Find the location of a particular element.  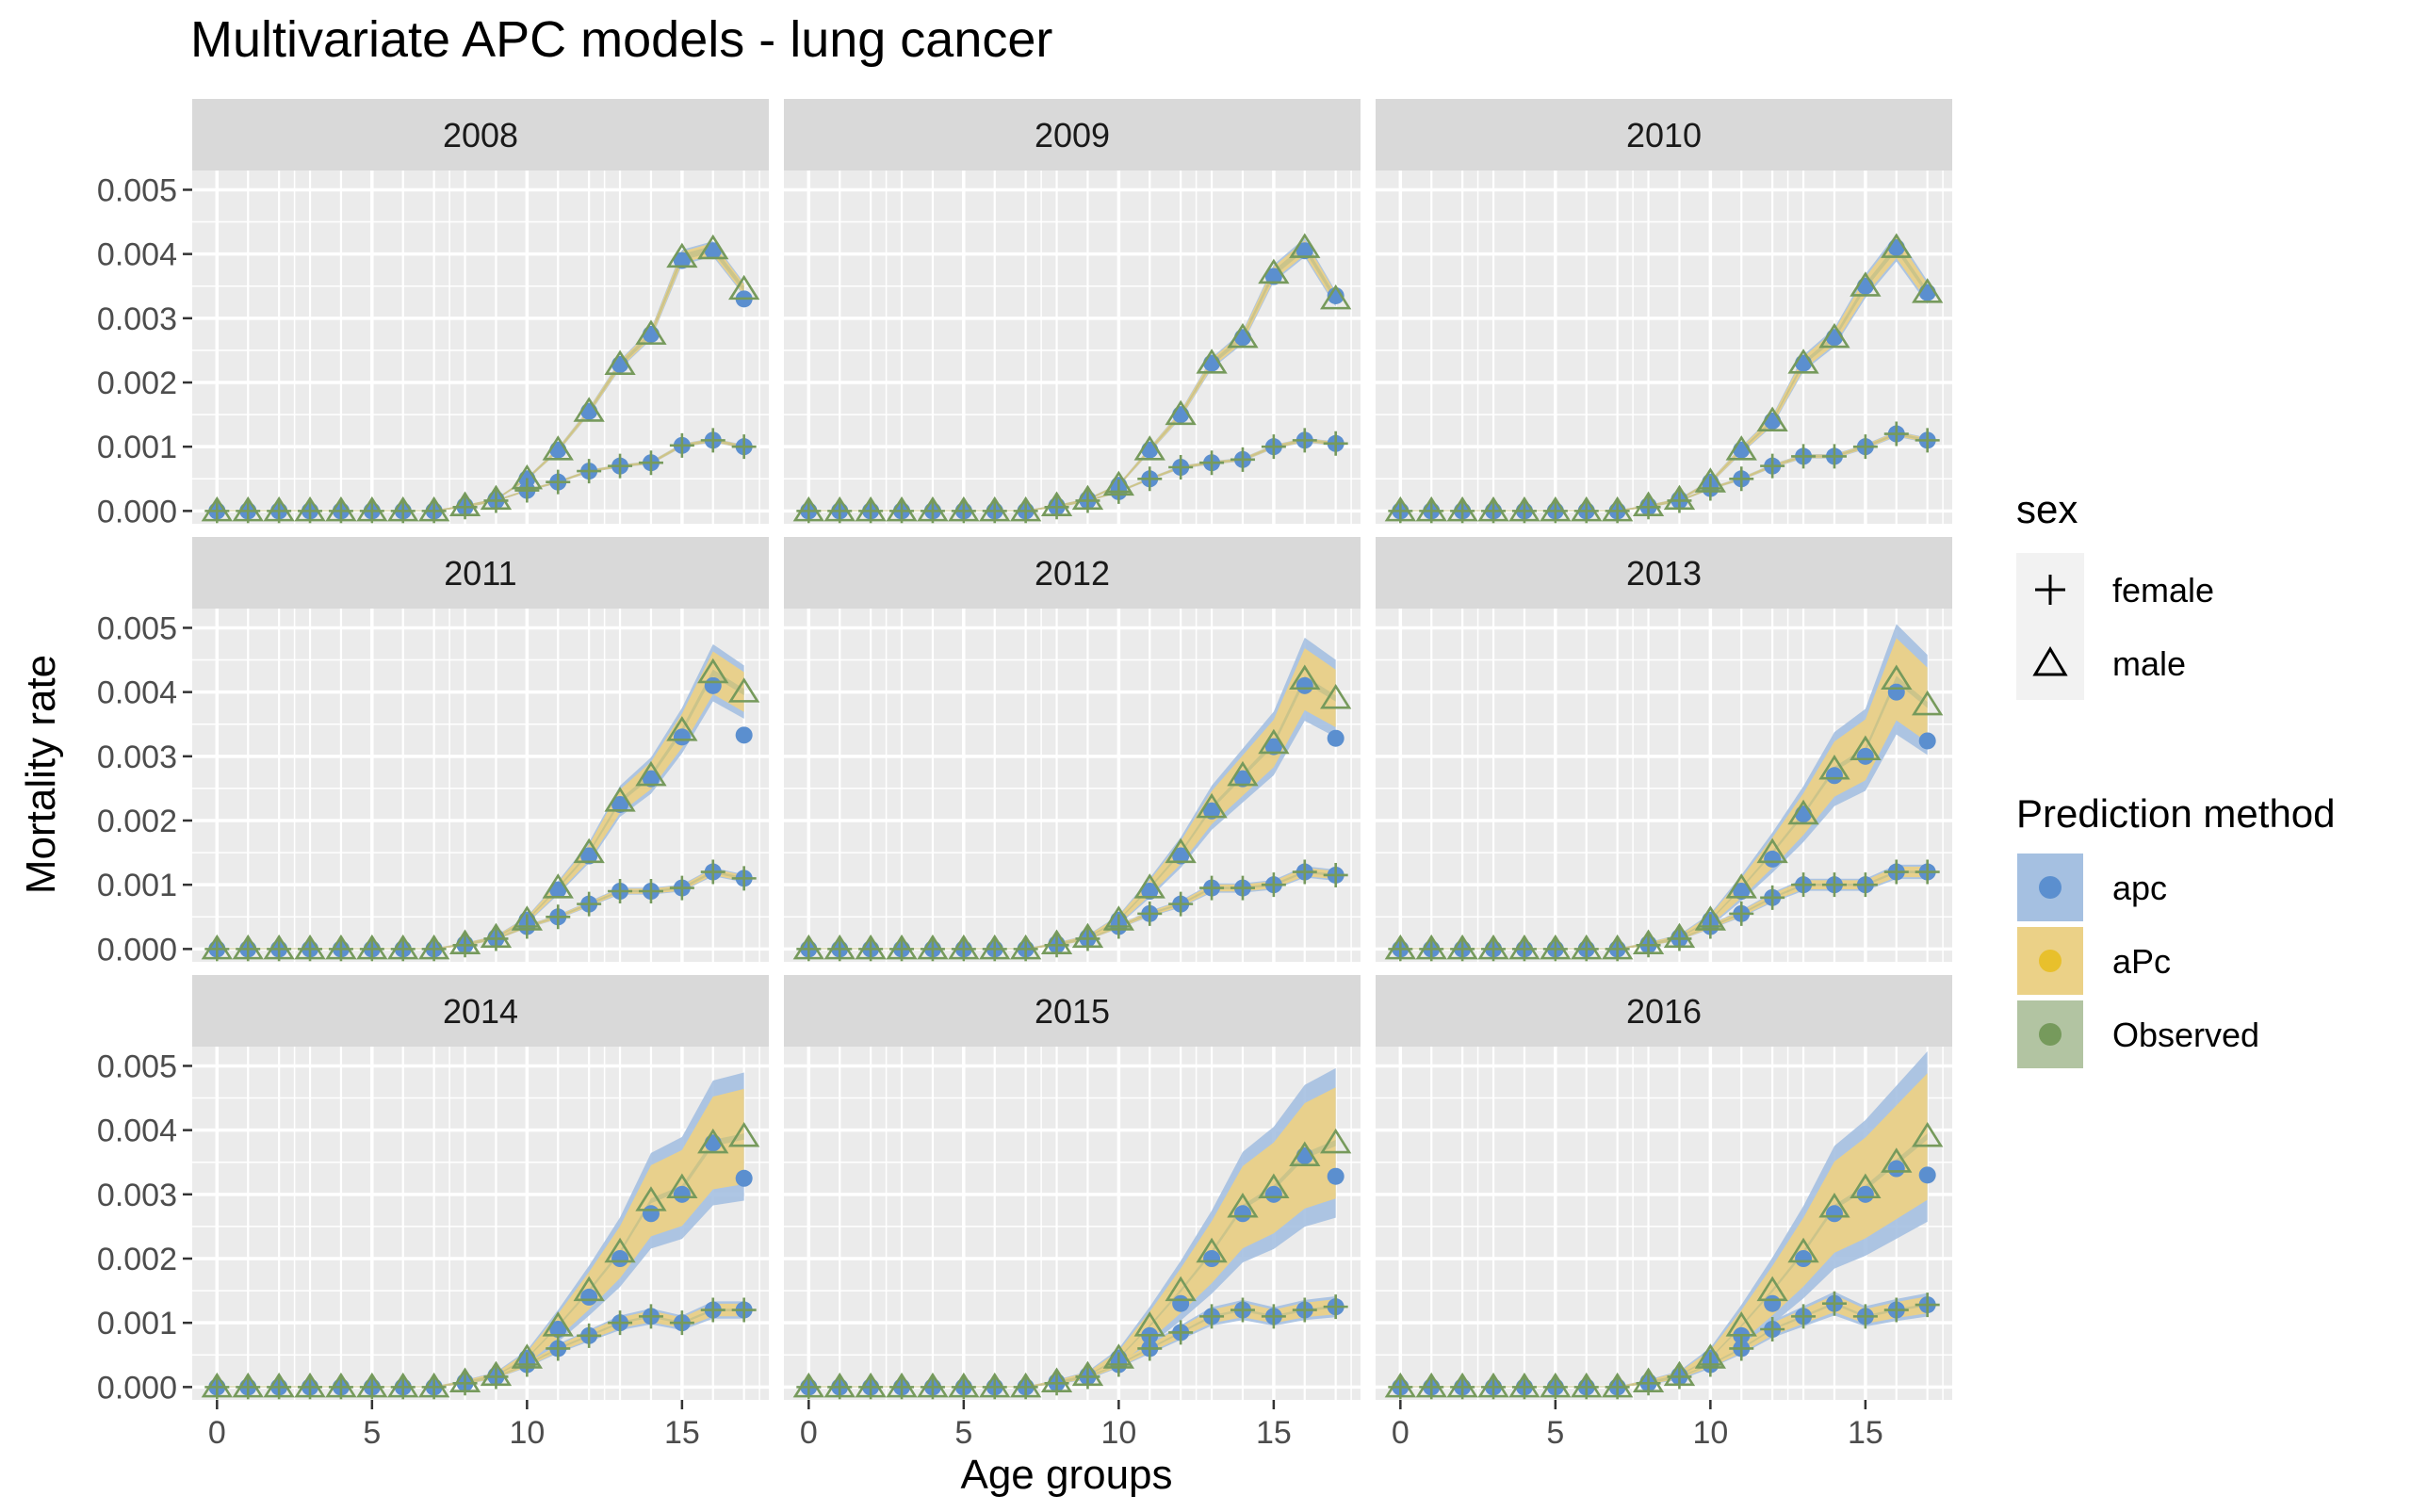

legend-label-female: female is located at coordinates (2163, 590).